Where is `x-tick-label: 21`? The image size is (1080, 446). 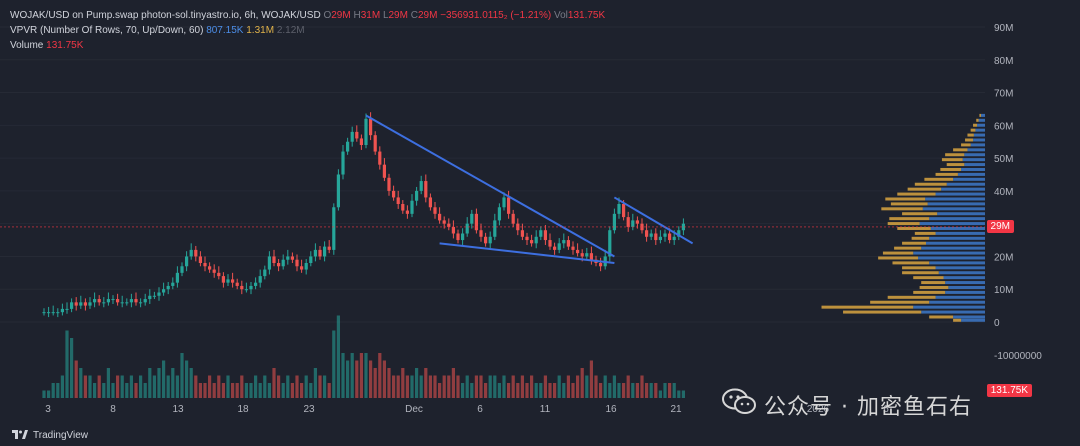
x-tick-label: 21 is located at coordinates (676, 409).